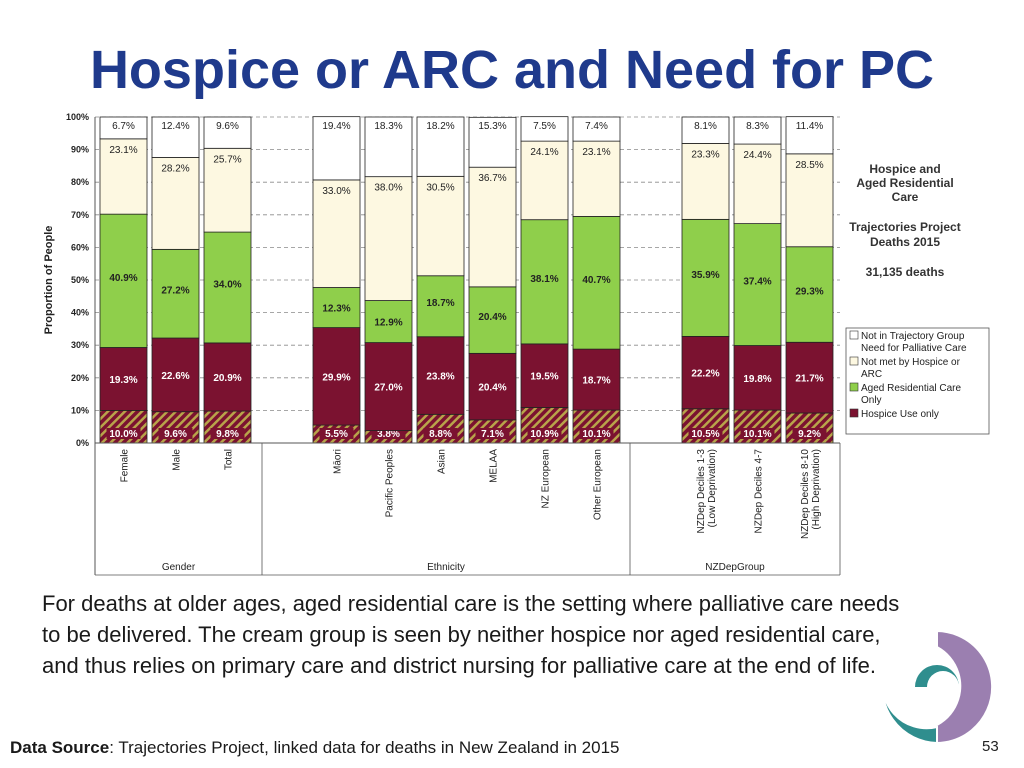 The image size is (1024, 768). Describe the element at coordinates (854, 335) in the screenshot. I see `legend-item-not-in-group-swatch` at that location.